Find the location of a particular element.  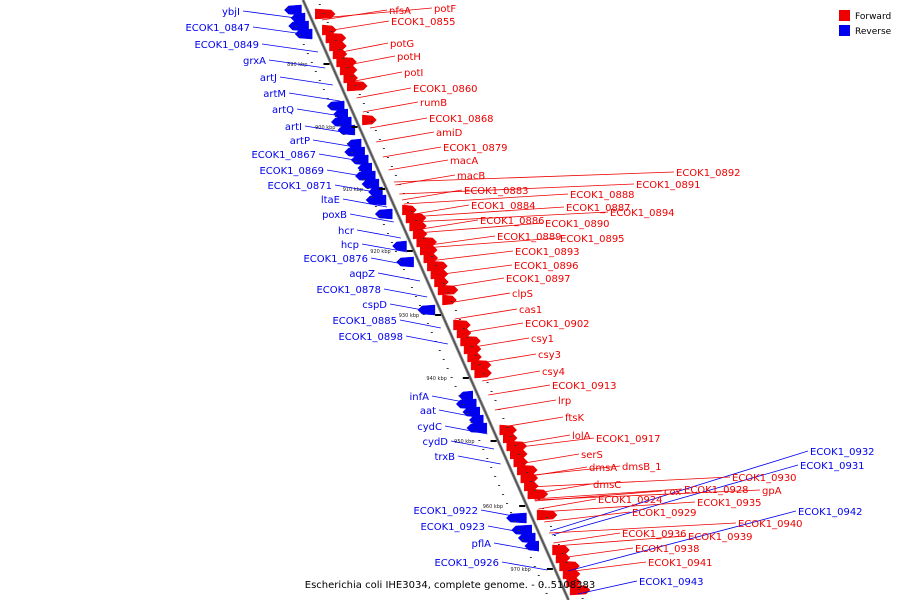

gene-label-ecok1-0924: ECOK1_0924 is located at coordinates (630, 500).